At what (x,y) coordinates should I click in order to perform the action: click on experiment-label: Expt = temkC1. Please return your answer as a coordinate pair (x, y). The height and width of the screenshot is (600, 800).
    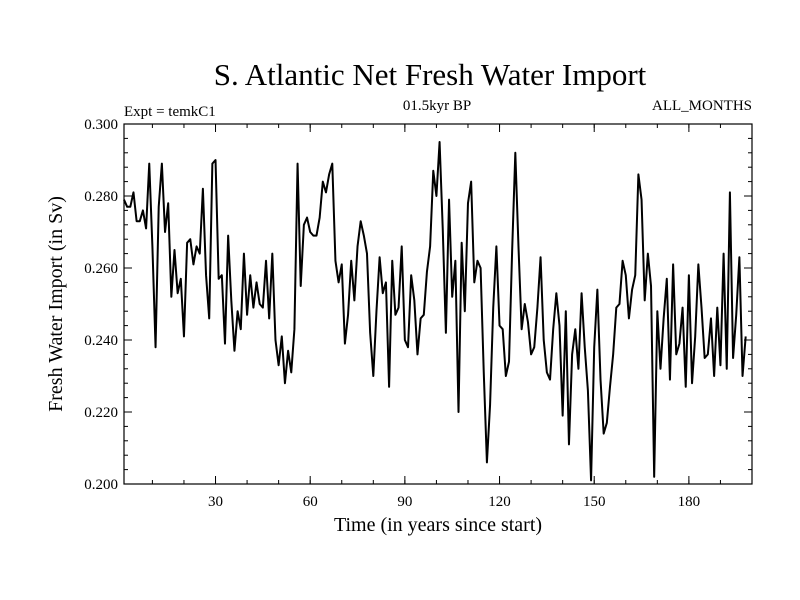
    Looking at the image, I should click on (170, 112).